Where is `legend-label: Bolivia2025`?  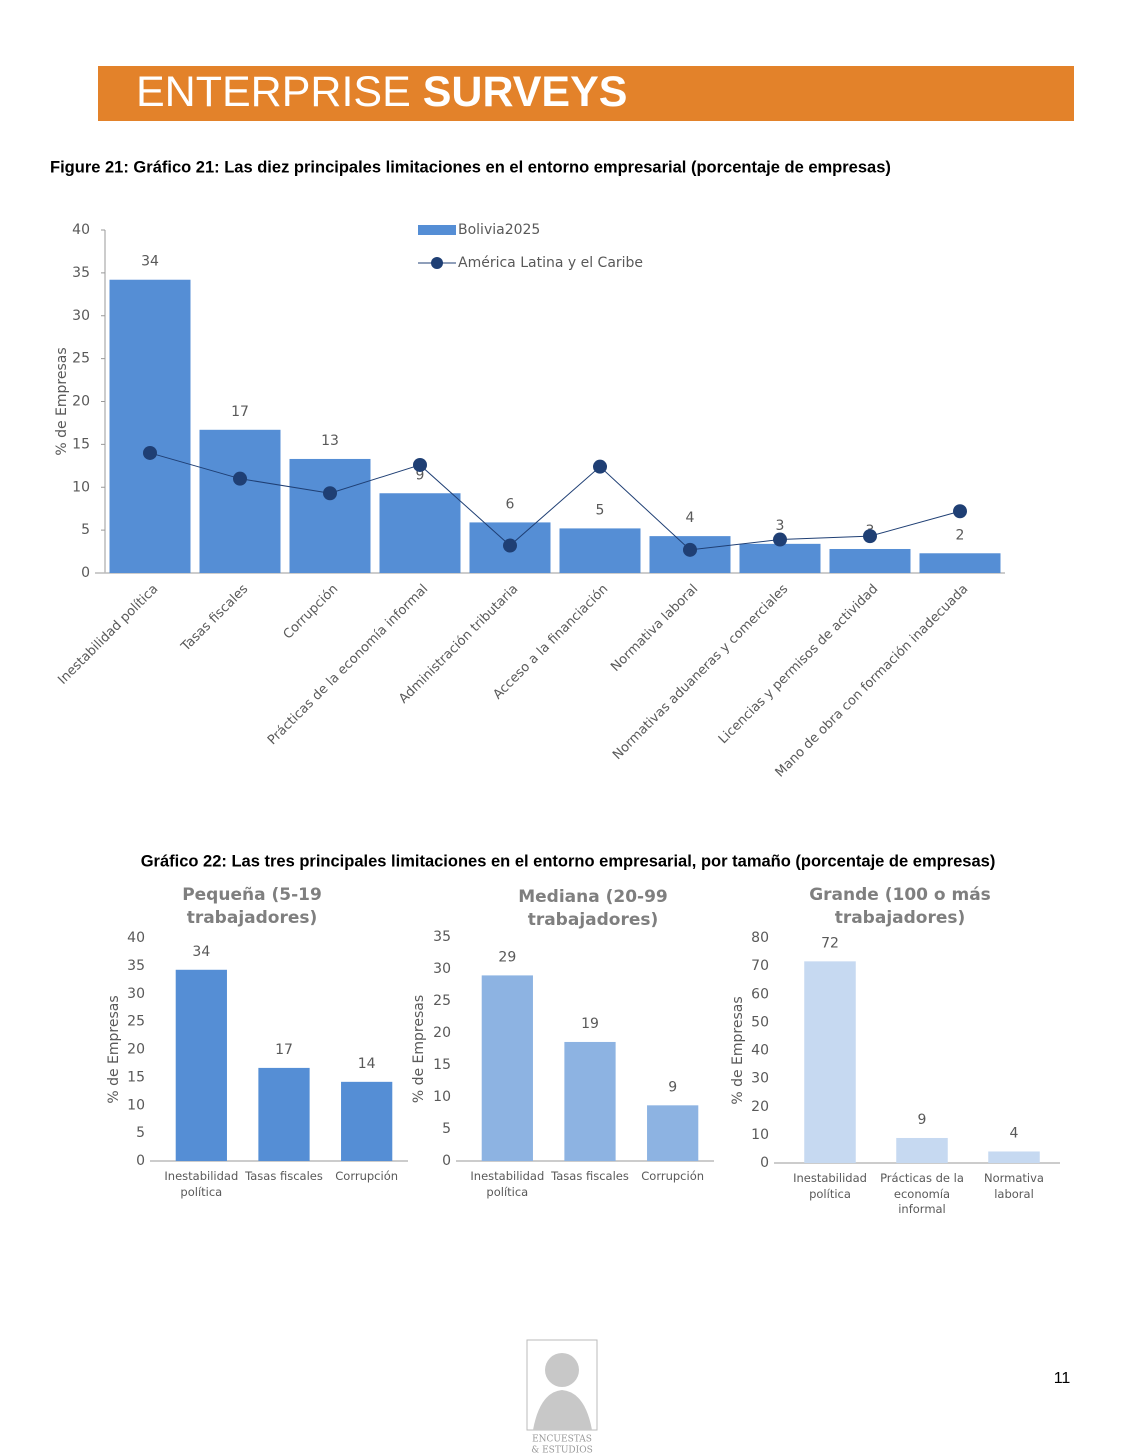
legend-label: Bolivia2025 is located at coordinates (499, 230).